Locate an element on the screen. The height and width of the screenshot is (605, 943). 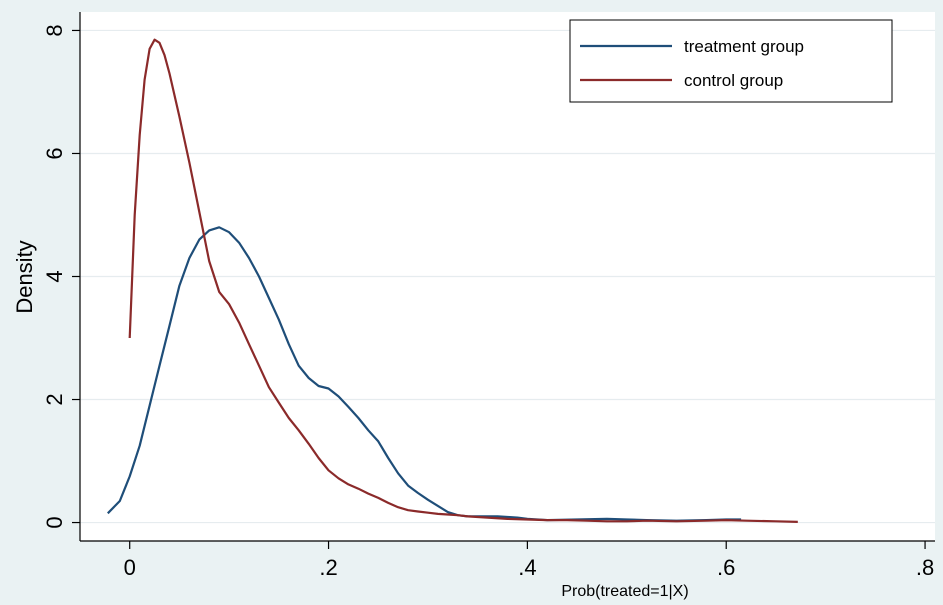
x-tick-label: 0 is located at coordinates (130, 567).